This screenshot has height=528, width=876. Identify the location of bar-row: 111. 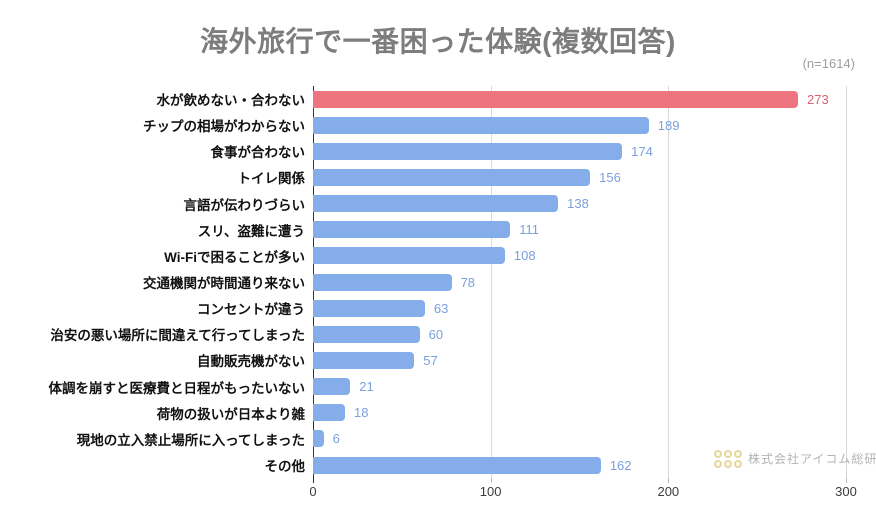
(579, 230).